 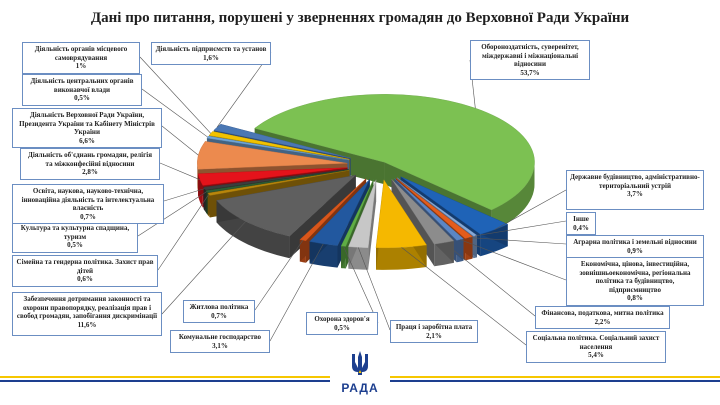 I want to click on slice-label-text: Фінансова, податкова, митна політика, so click(x=602, y=313).